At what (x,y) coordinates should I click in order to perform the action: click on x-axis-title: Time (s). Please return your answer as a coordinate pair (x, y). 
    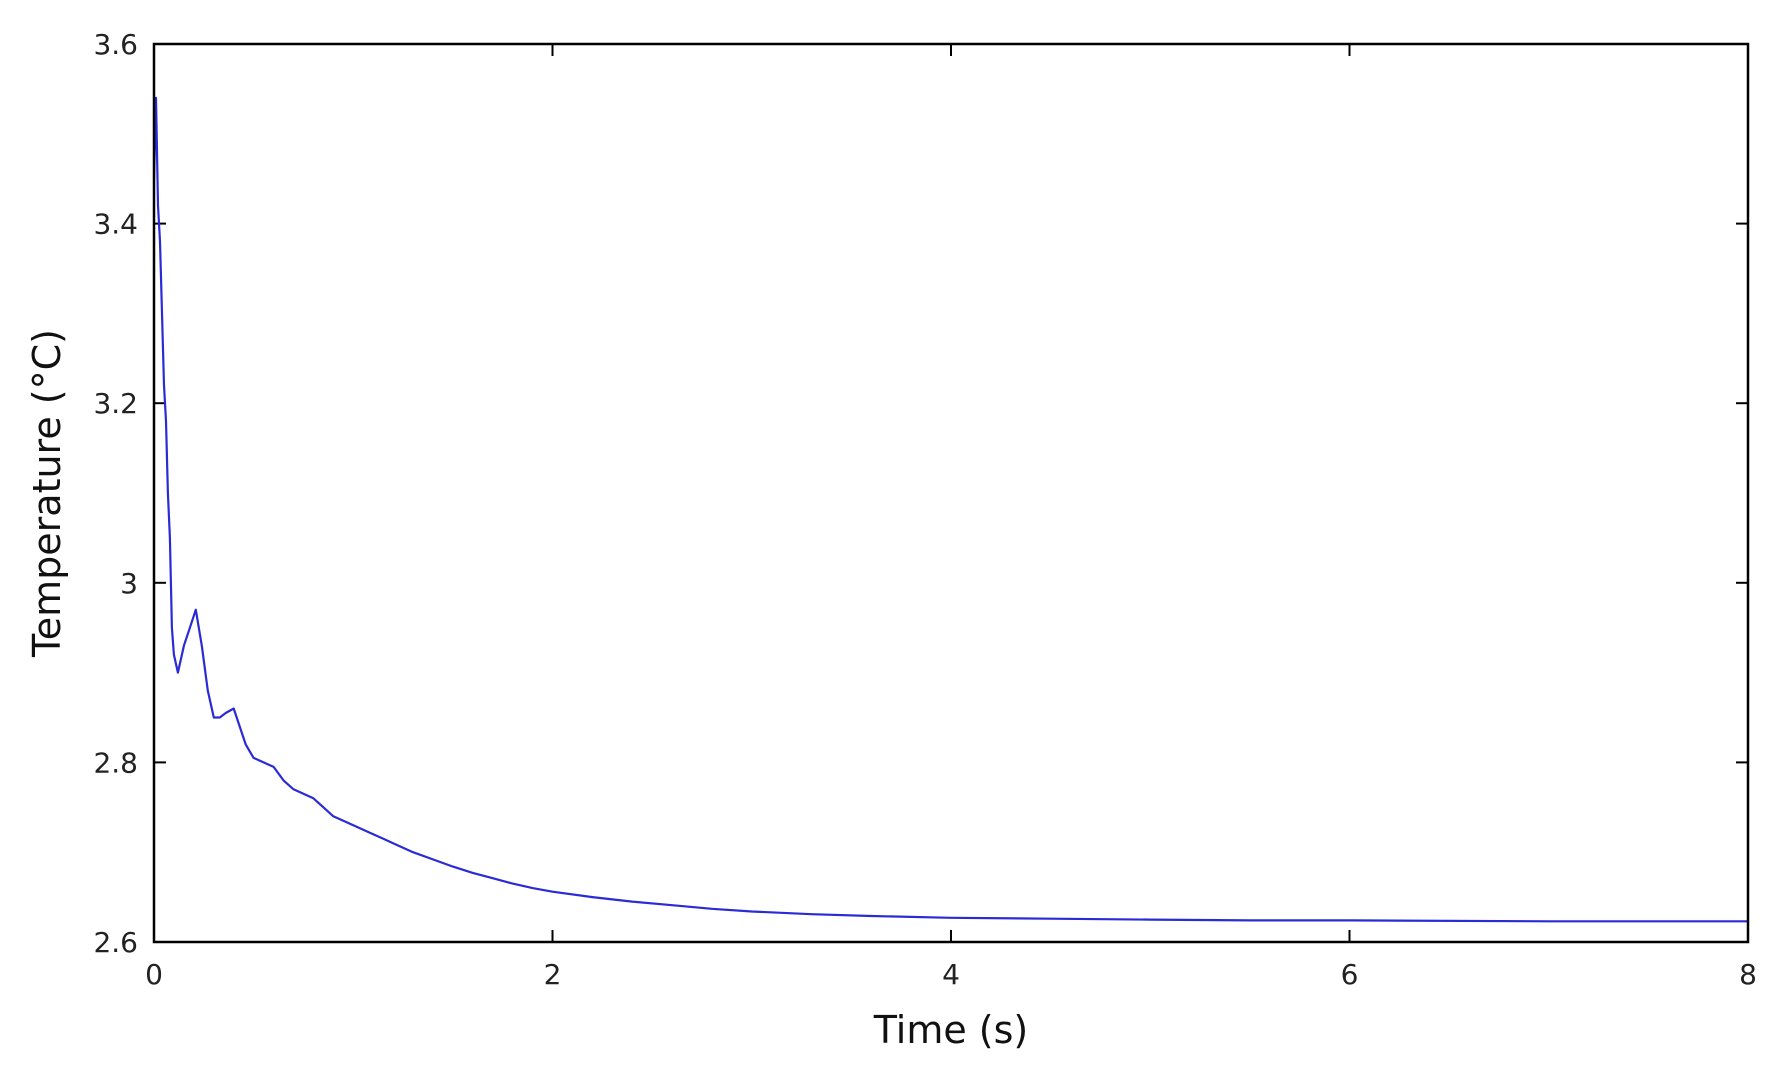
    Looking at the image, I should click on (951, 1030).